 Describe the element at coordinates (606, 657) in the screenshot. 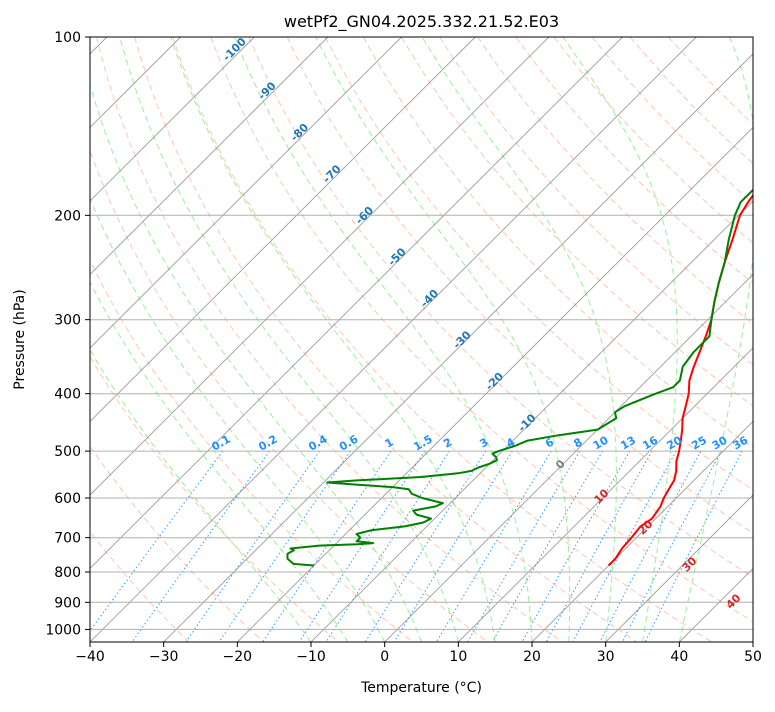

I see `x-tick-label: 30` at that location.